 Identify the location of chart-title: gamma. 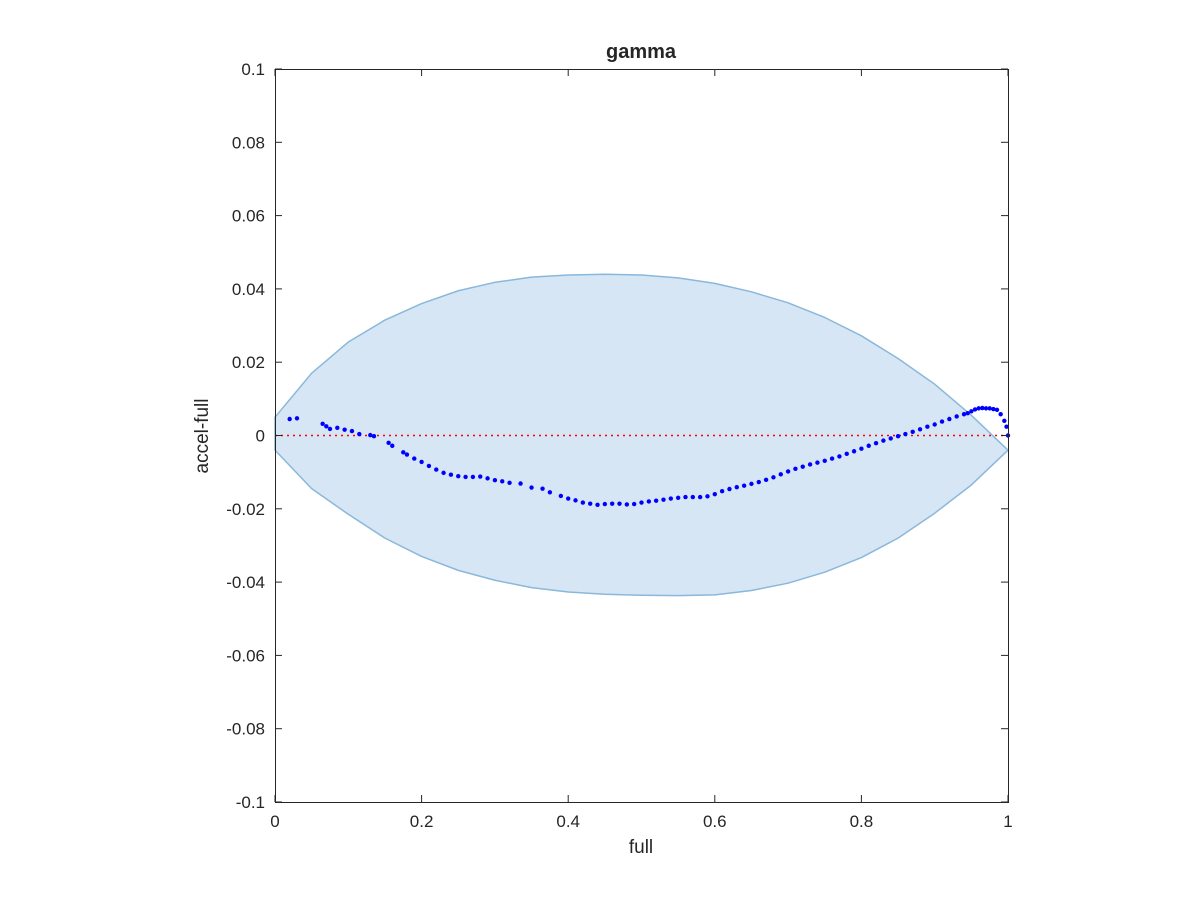
(641, 52).